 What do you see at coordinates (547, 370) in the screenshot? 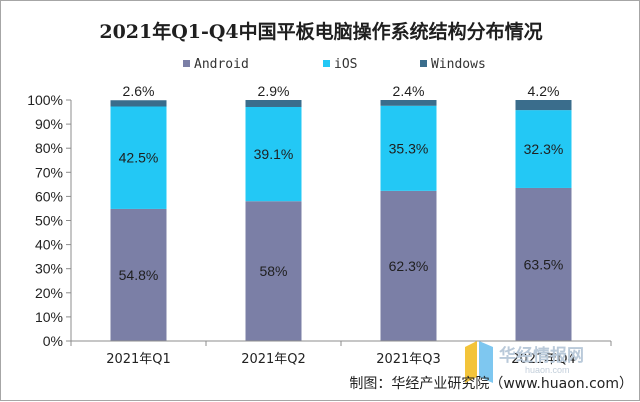
I see `watermark-logo-subtext: huaon.com` at bounding box center [547, 370].